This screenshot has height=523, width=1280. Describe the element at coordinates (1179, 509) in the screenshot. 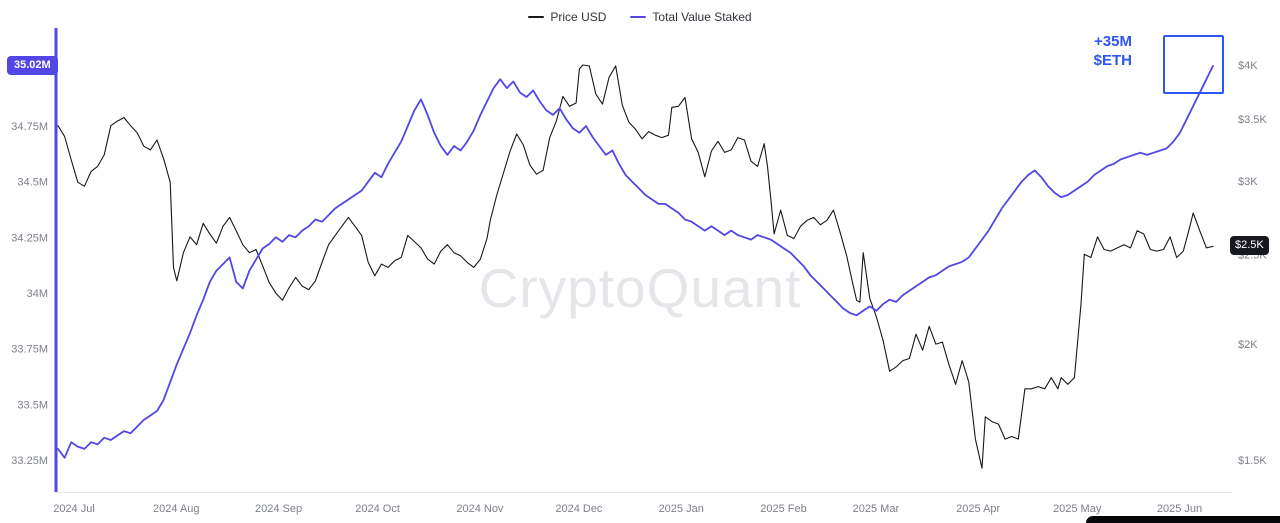

I see `x-axis-tick: 2025 Jun` at that location.